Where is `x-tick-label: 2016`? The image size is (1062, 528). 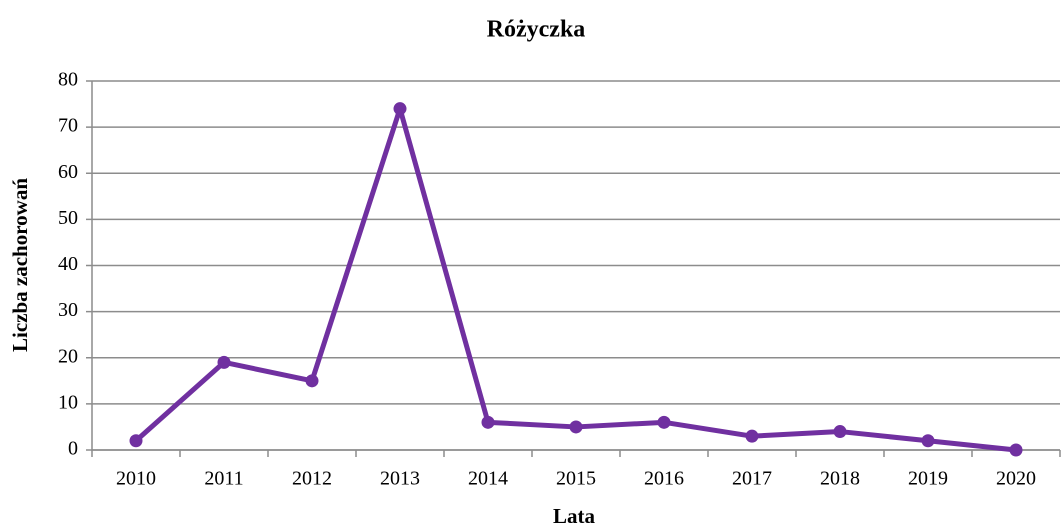
x-tick-label: 2016 is located at coordinates (664, 479).